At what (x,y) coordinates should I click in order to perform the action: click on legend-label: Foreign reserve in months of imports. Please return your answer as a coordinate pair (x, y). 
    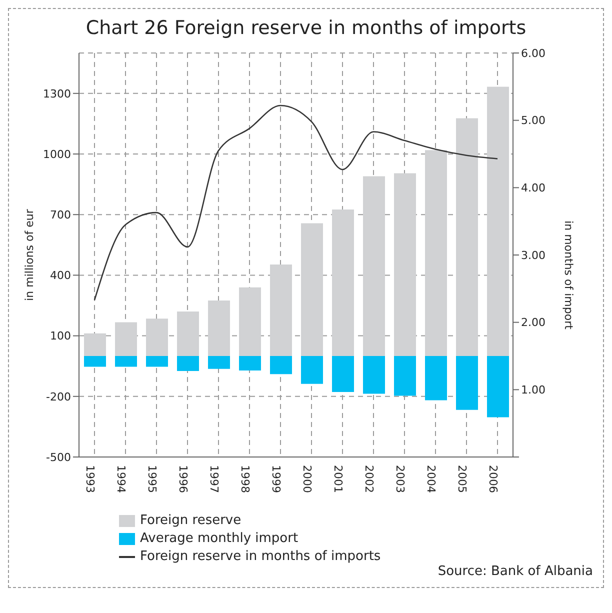
    Looking at the image, I should click on (260, 556).